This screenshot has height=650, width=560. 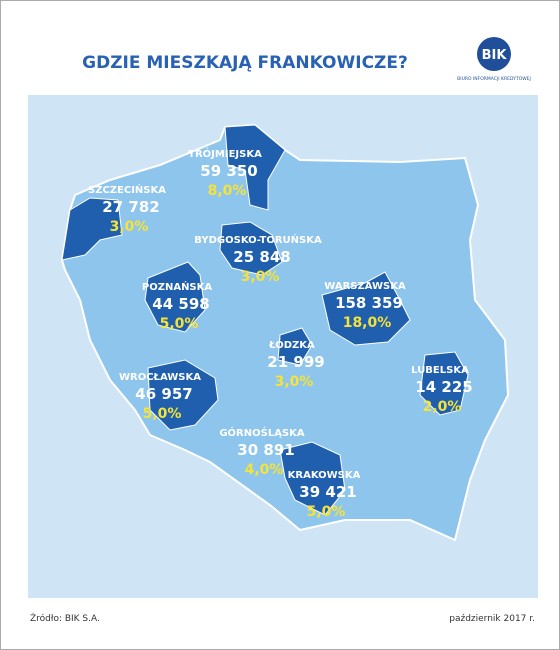 What do you see at coordinates (261, 257) in the screenshot?
I see `region-count: 25 848` at bounding box center [261, 257].